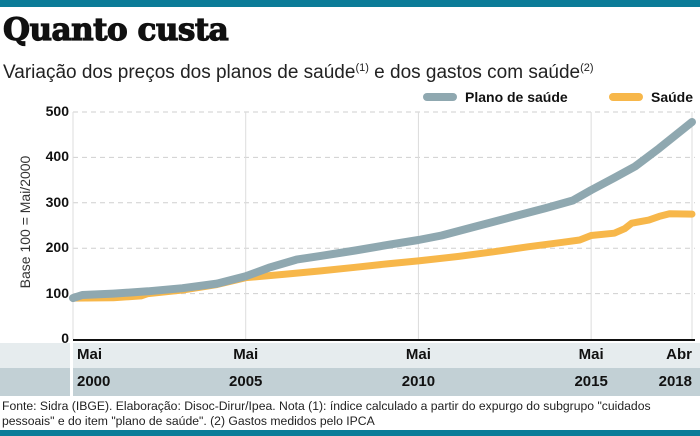 Image resolution: width=700 pixels, height=436 pixels. I want to click on x-tick-year-label: 2010, so click(418, 381).